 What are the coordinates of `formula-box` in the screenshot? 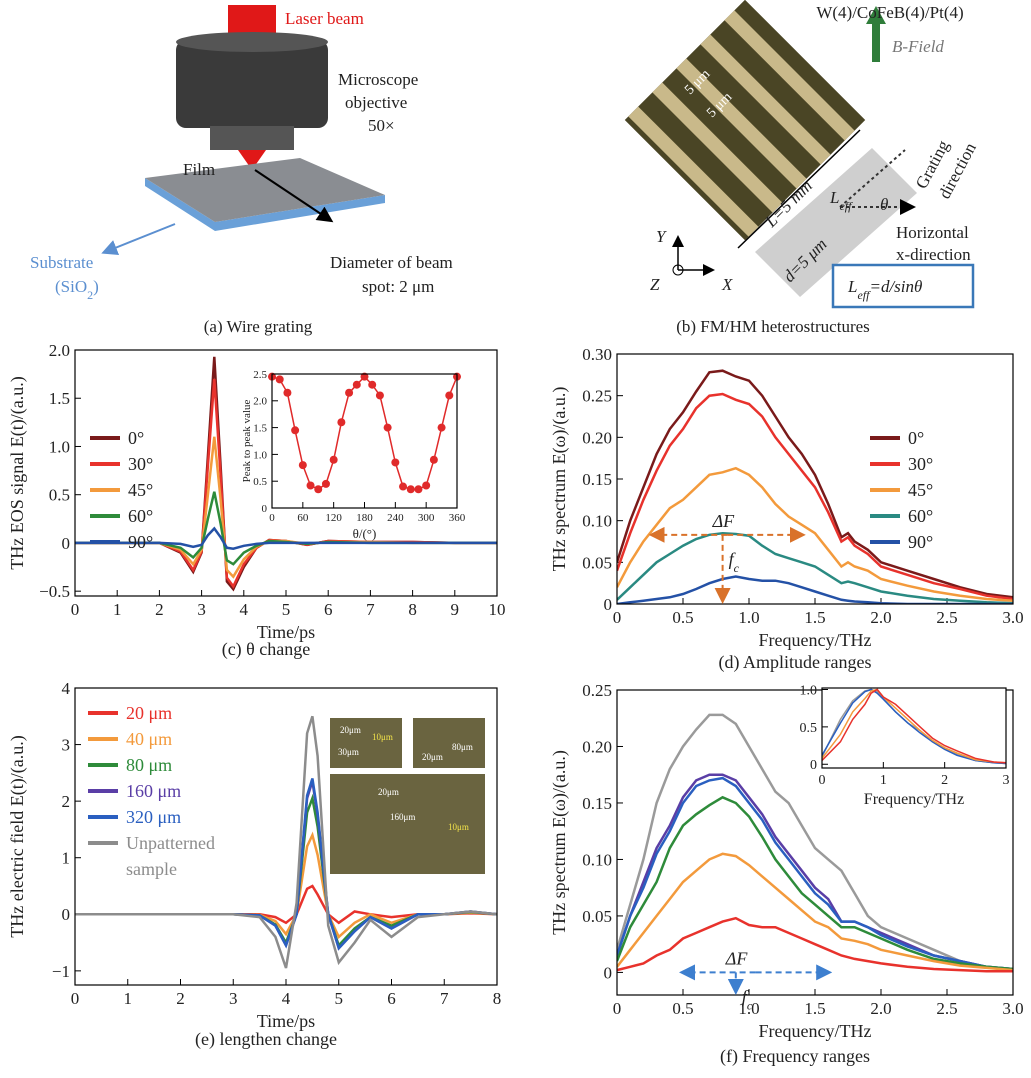 It's located at (903, 286).